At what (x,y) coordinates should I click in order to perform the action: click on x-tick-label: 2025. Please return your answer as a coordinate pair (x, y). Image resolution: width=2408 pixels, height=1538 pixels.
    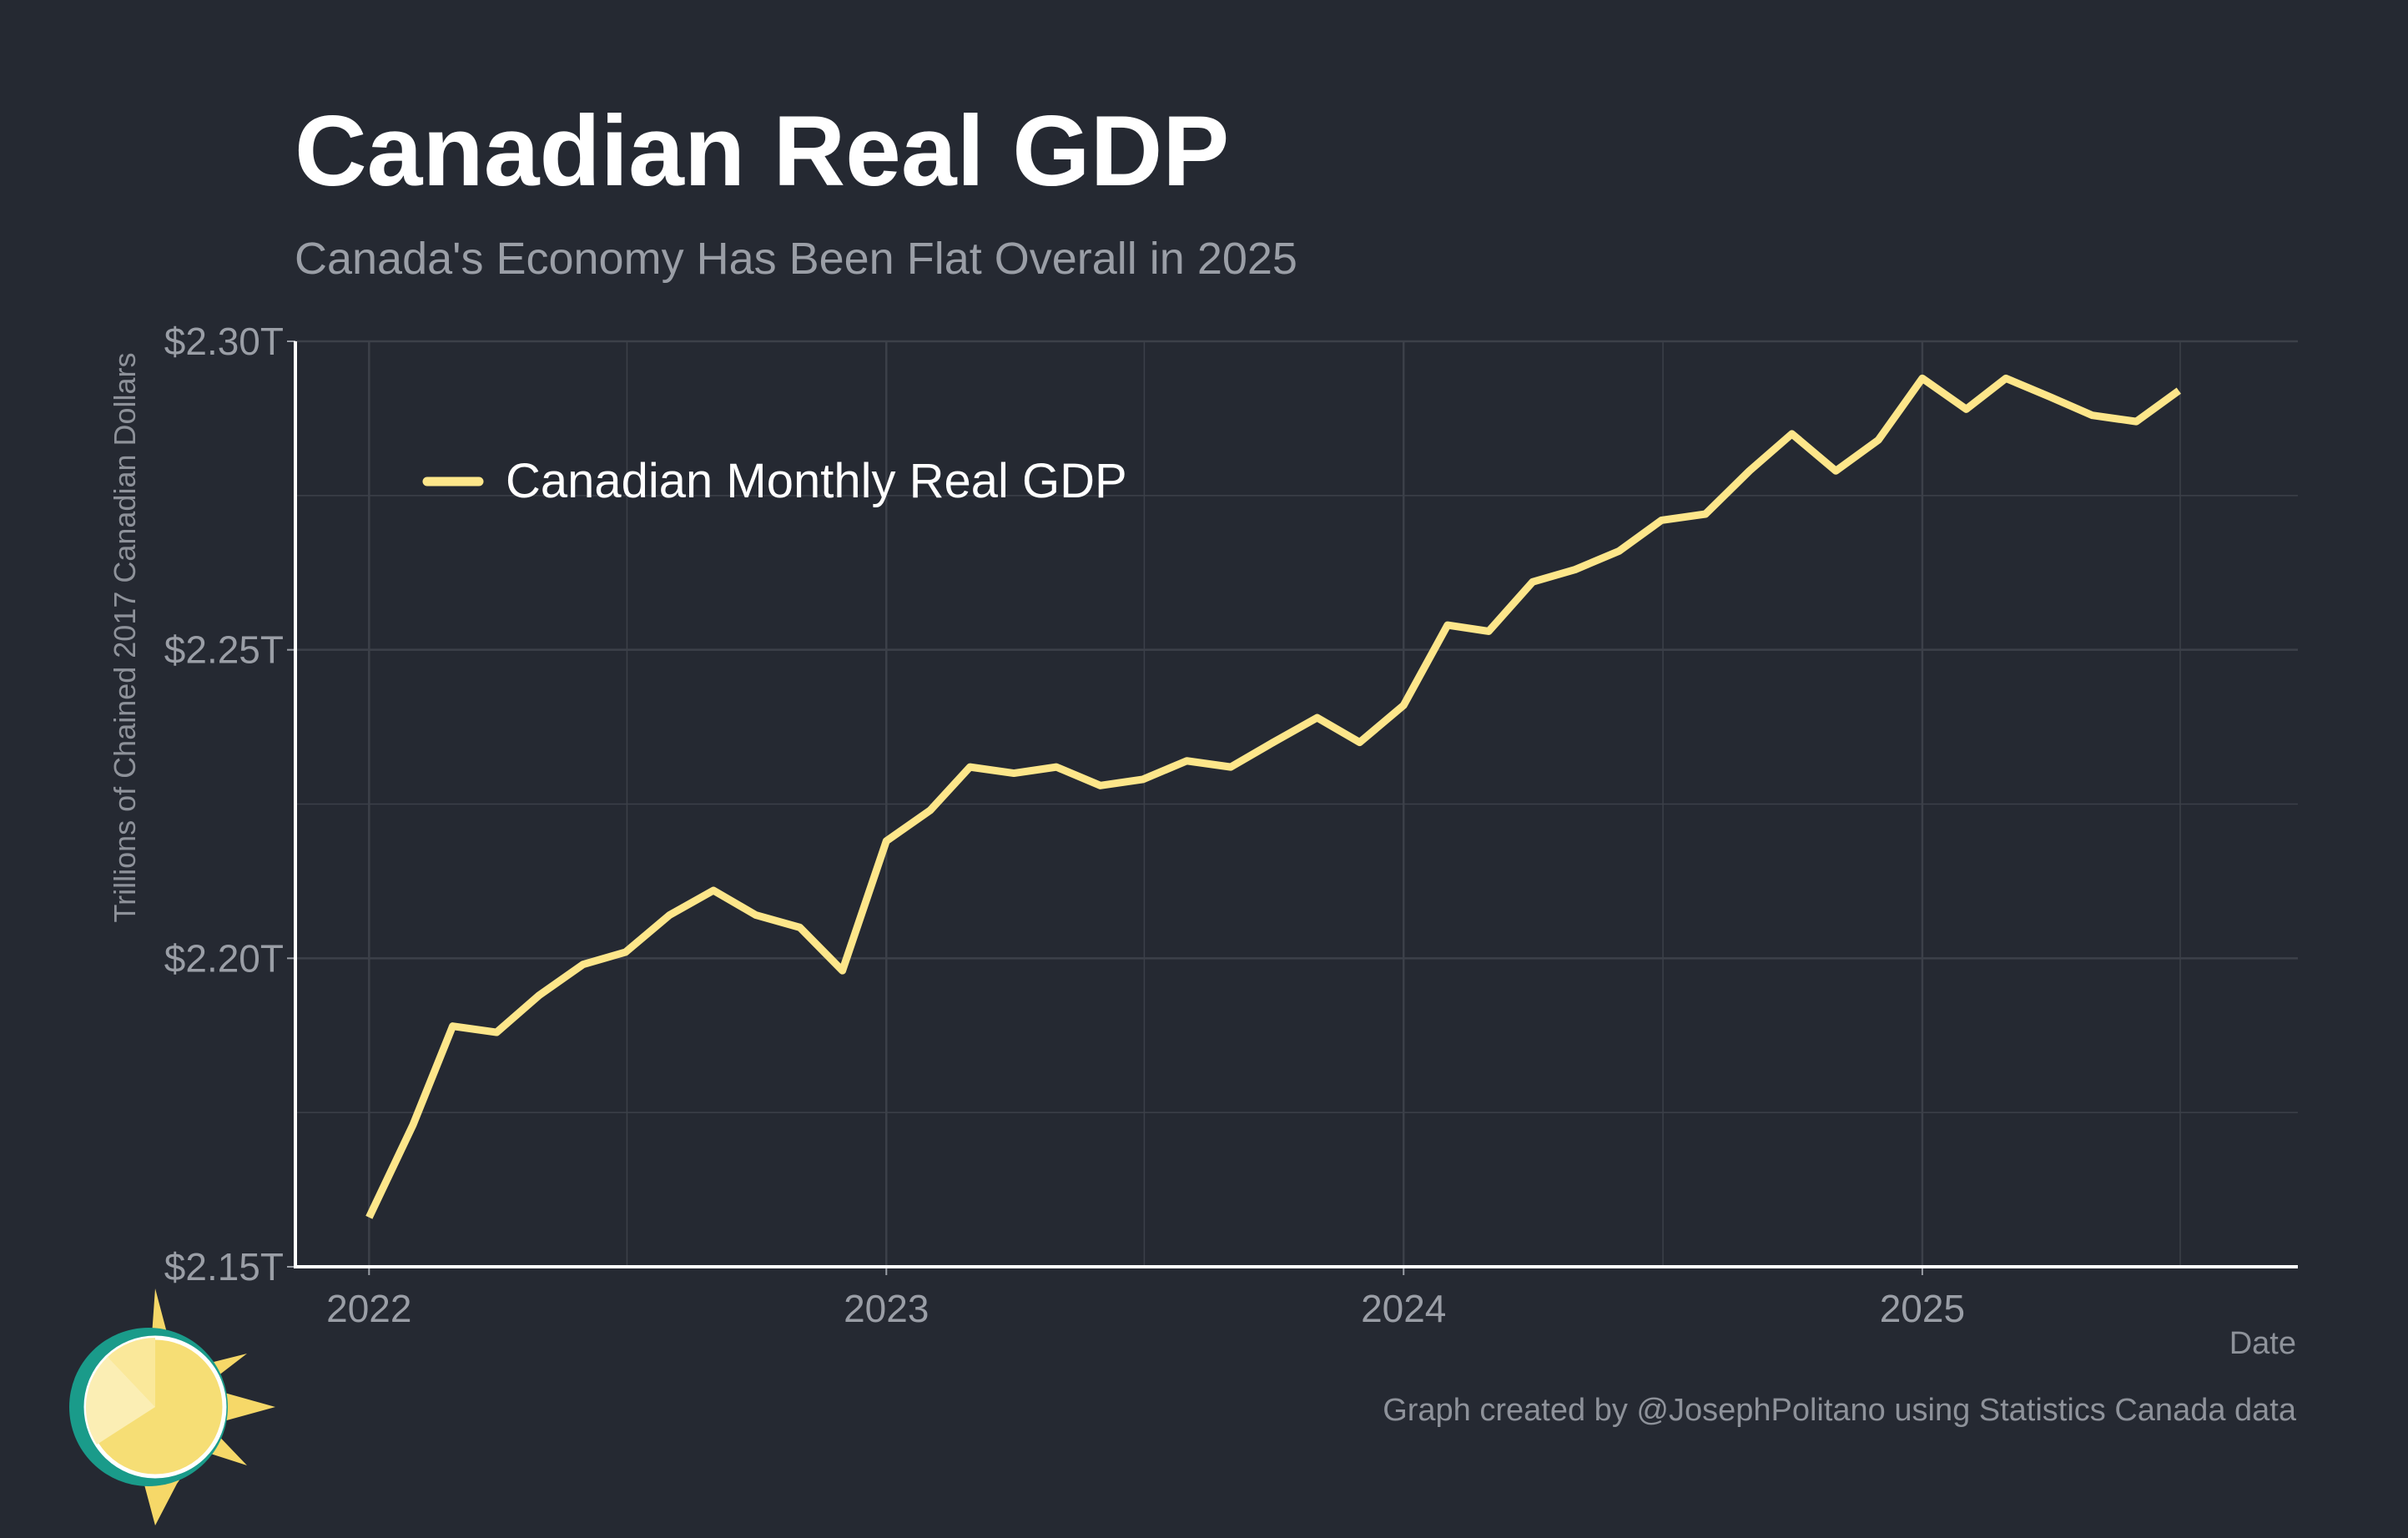
    Looking at the image, I should click on (1922, 1308).